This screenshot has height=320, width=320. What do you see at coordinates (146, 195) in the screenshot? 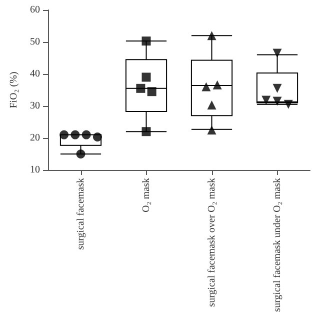
I see `x-tick-label: O₂ mask` at bounding box center [146, 195].